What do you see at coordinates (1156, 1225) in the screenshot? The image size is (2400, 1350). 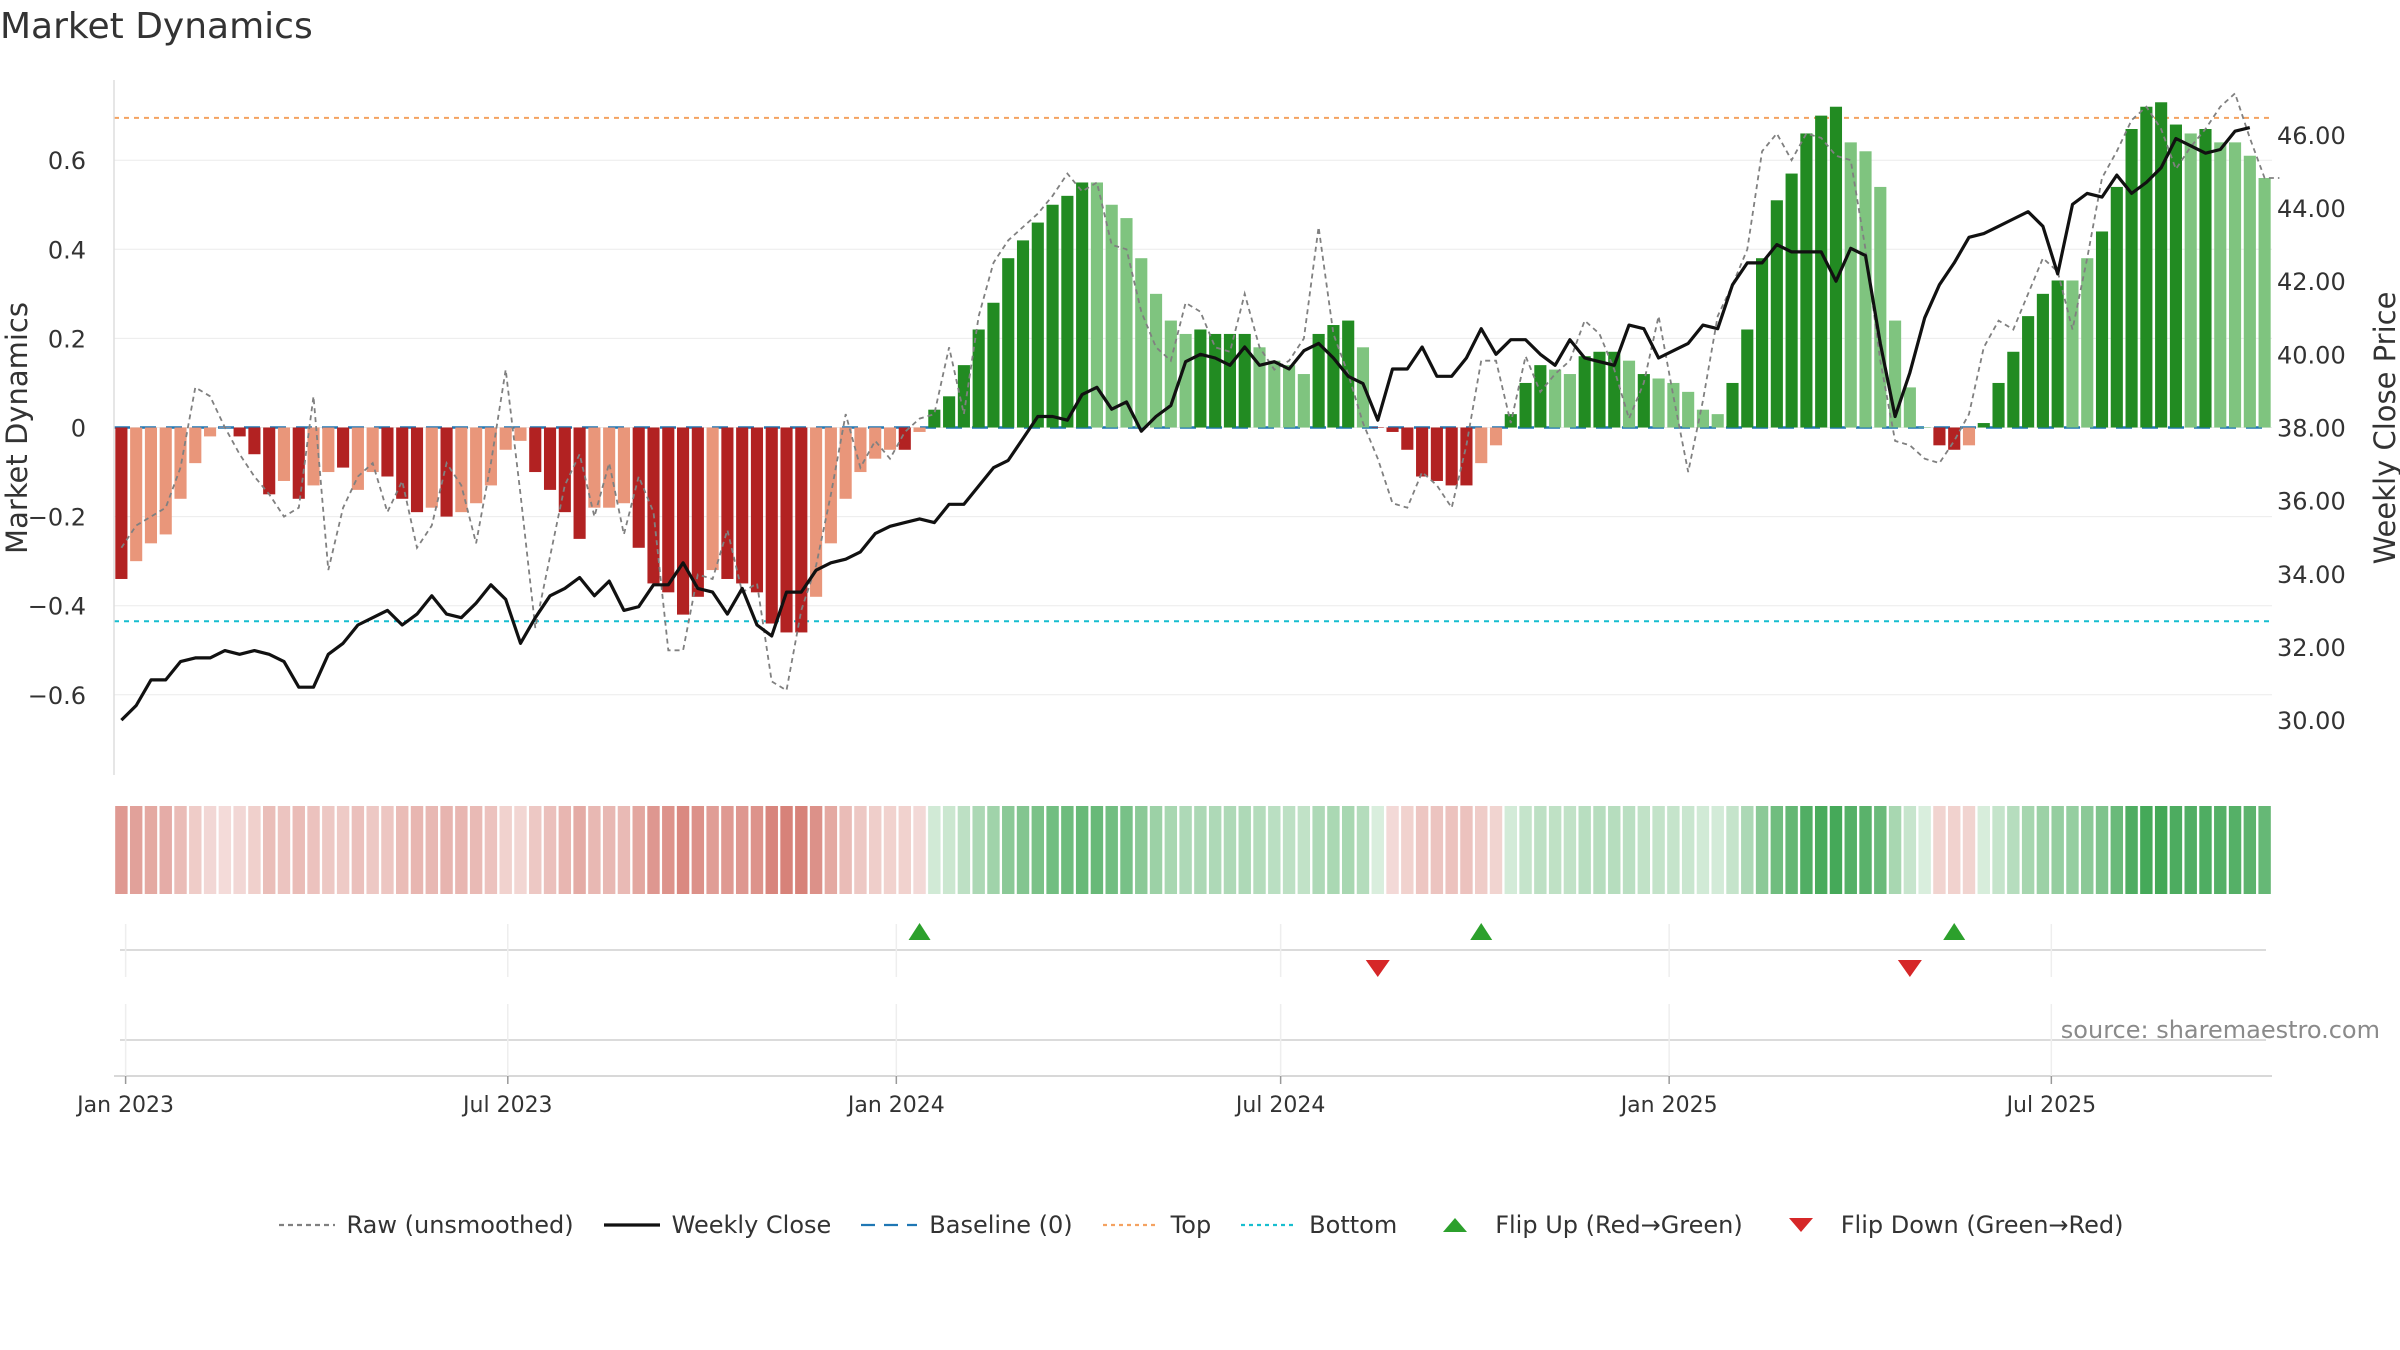 I see `legend-item: Top` at bounding box center [1156, 1225].